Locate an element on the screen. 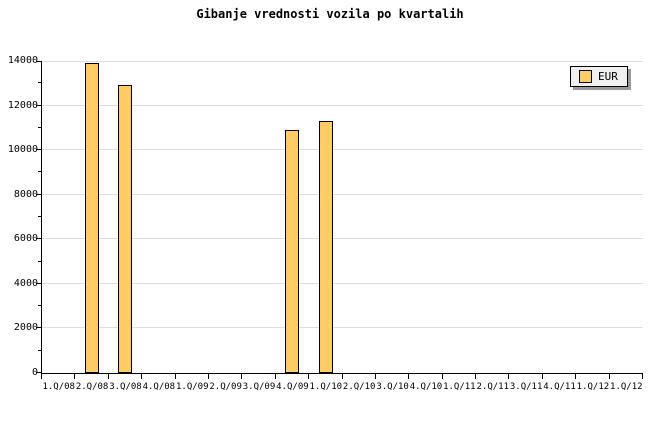  y-axis-label: 14000 is located at coordinates (22, 60).